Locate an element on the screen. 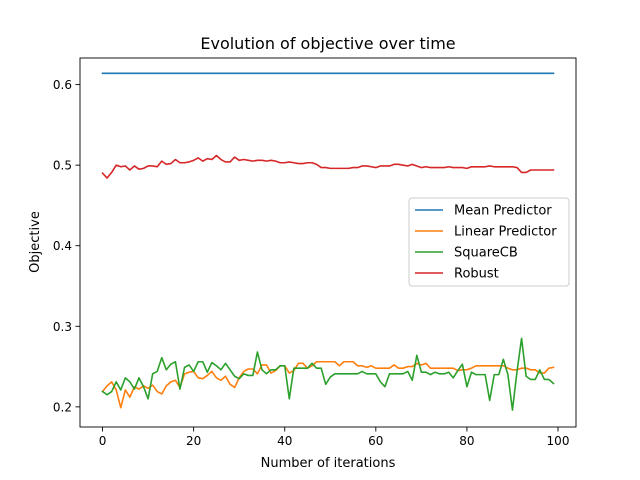 Image resolution: width=640 pixels, height=480 pixels. series-line-linear-predictor is located at coordinates (328, 384).